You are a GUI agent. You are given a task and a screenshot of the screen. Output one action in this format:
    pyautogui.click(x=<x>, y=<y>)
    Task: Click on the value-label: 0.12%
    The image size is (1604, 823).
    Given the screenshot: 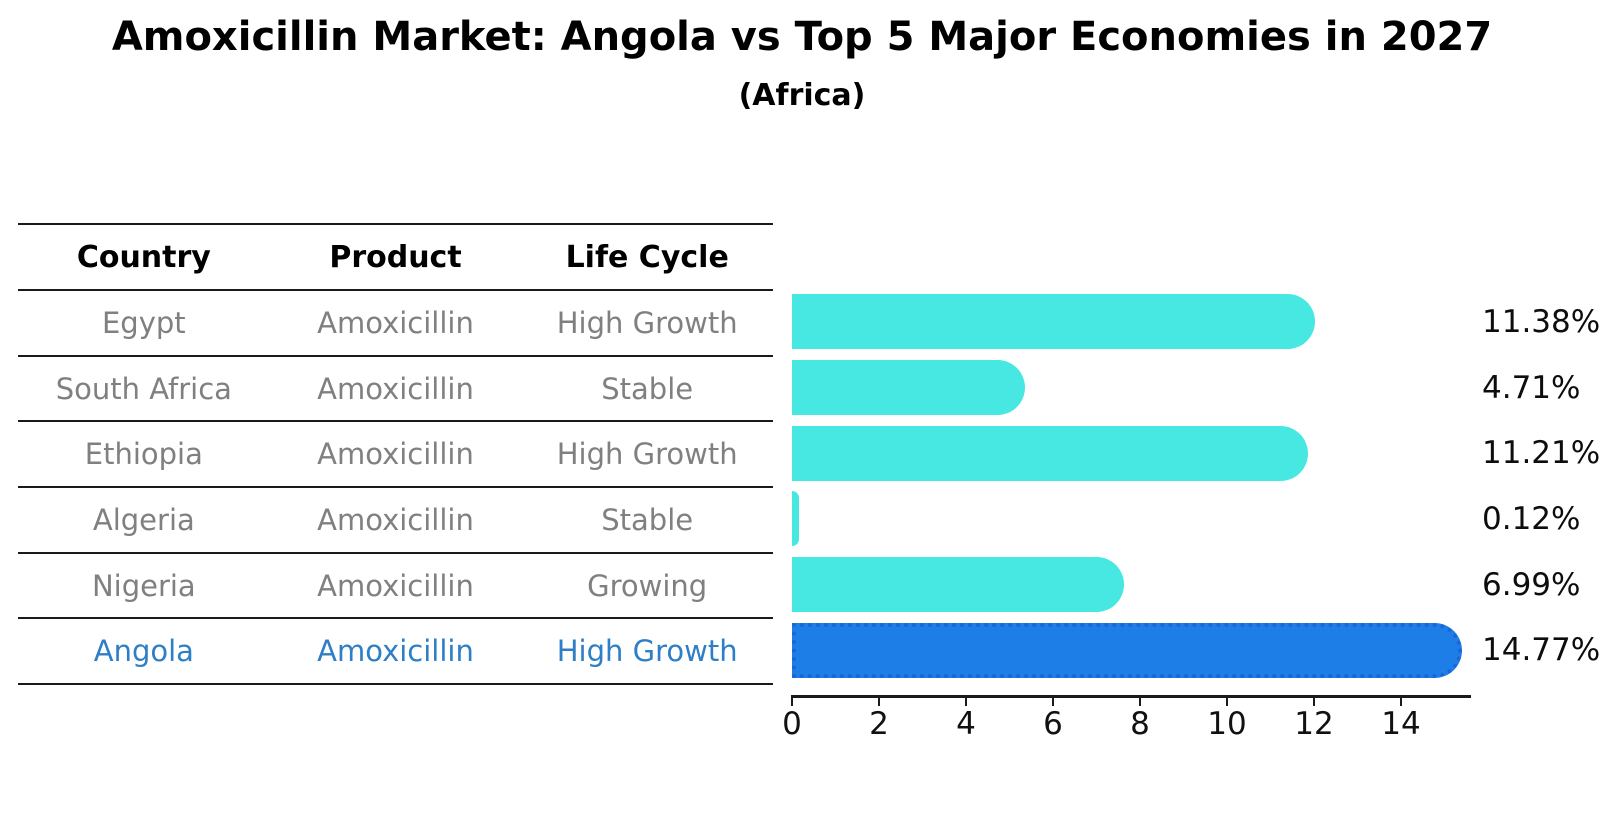 What is the action you would take?
    pyautogui.click(x=1531, y=518)
    